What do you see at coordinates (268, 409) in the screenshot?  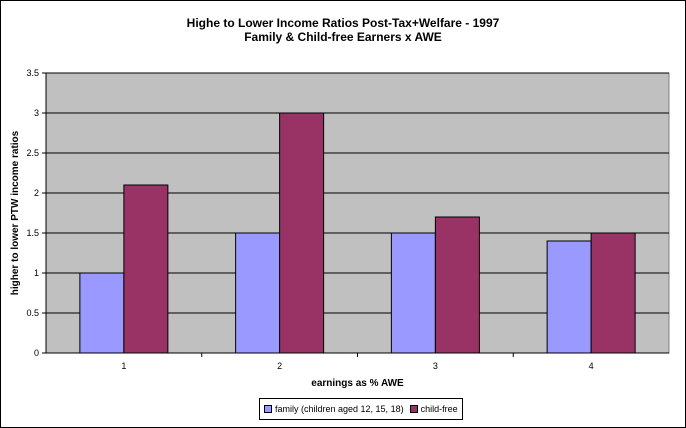 I see `legend-swatch-family` at bounding box center [268, 409].